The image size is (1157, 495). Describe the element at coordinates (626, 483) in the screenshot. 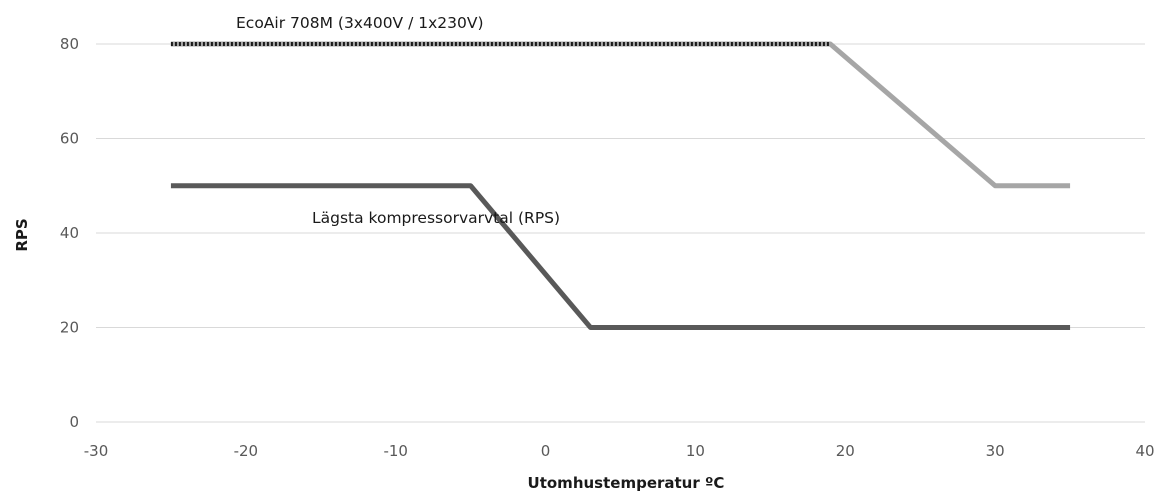

I see `x-axis-title: Utomhustemperatur ºC` at that location.